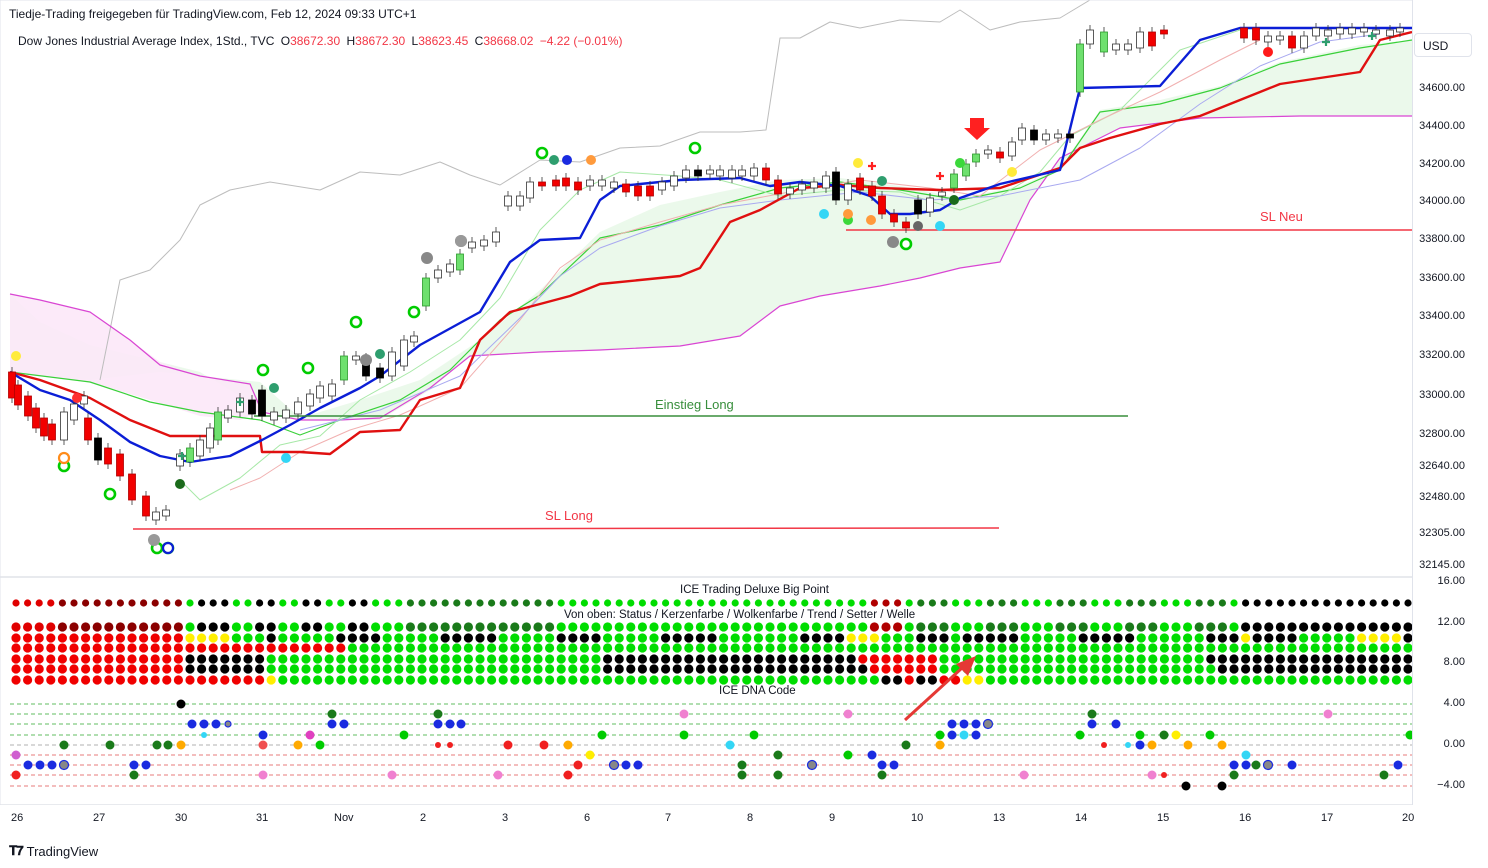 This screenshot has height=868, width=1488. What do you see at coordinates (1442, 497) in the screenshot?
I see `price-tick: 32480.00` at bounding box center [1442, 497].